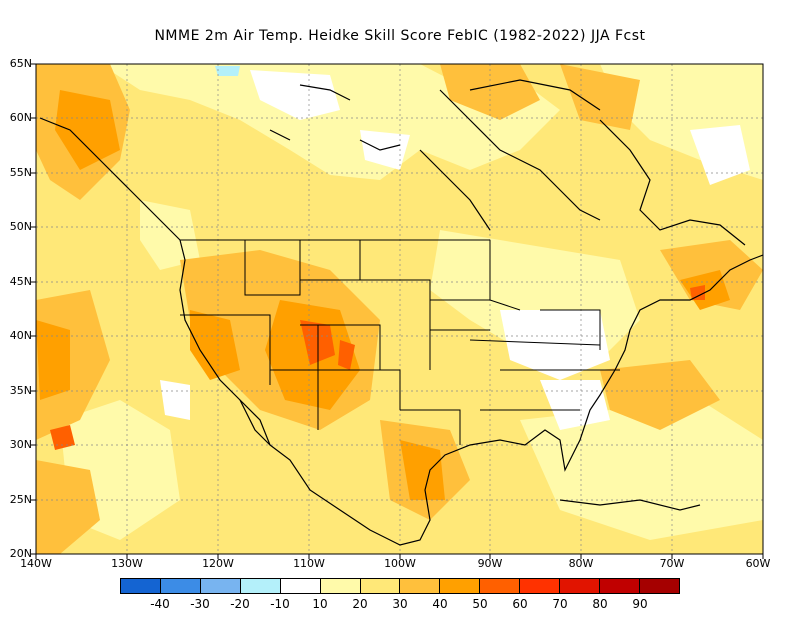  I want to click on lon-label-140w: 140W, so click(36, 563).